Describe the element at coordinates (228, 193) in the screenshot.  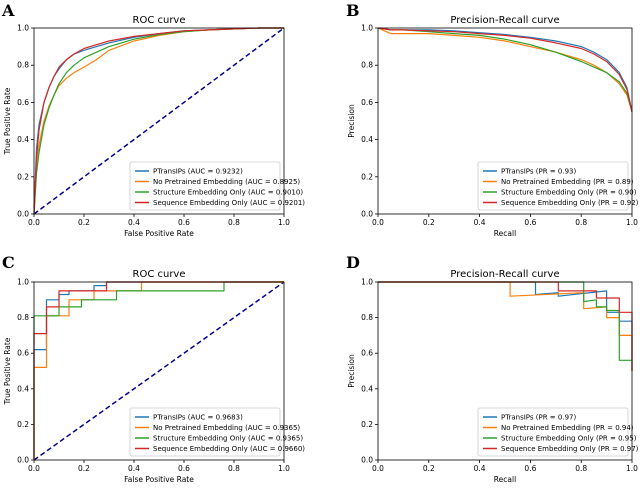
I see `legend-entry: Structure Embedding Only (AUC = 0.9010)` at that location.